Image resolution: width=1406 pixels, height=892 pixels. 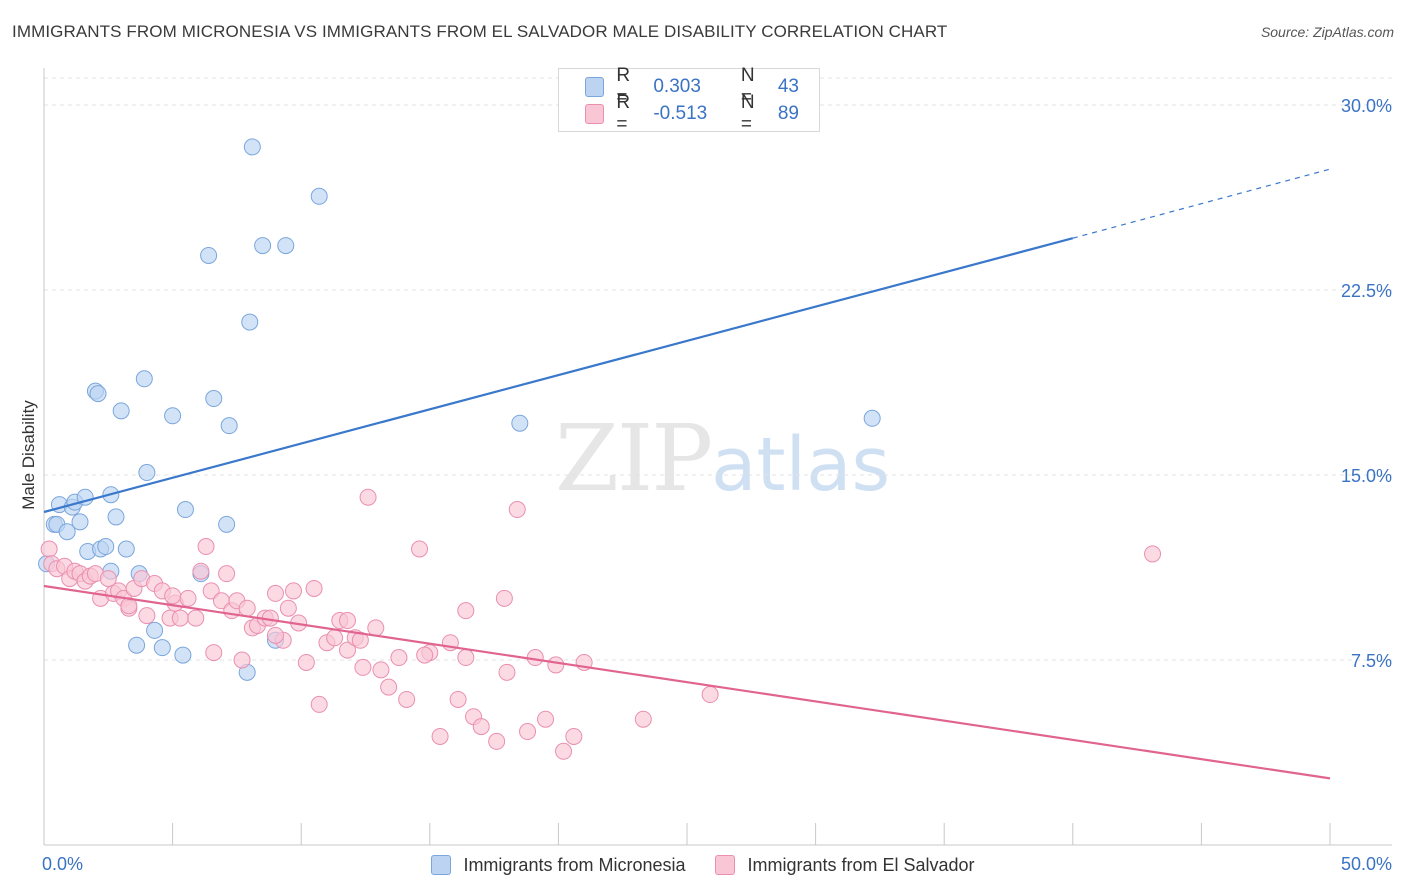 I want to click on legend-r-value: -0.513, so click(x=680, y=113).